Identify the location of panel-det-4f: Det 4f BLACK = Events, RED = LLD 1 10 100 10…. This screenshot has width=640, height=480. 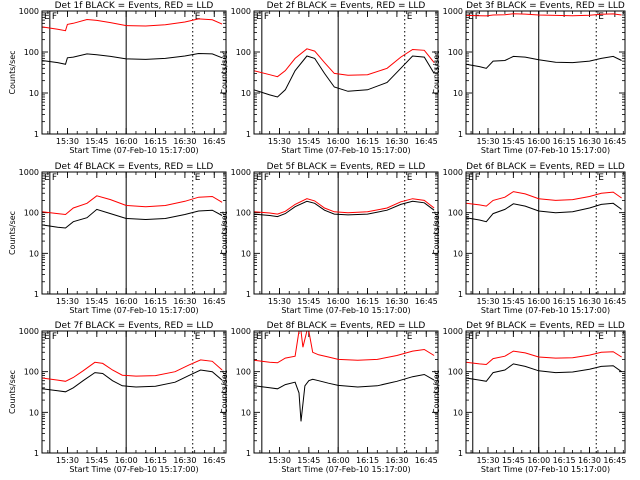
(117, 238).